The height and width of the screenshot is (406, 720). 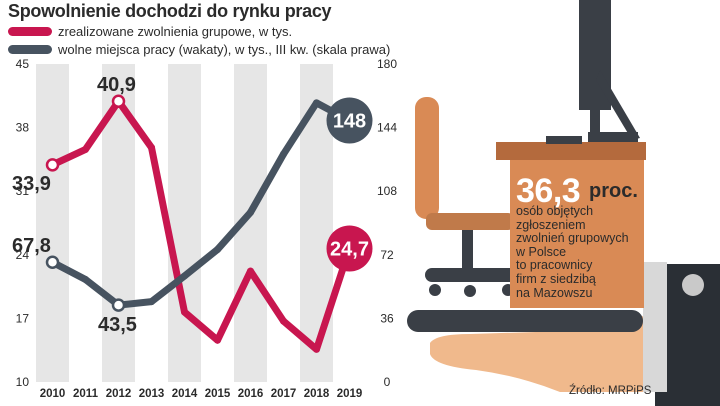 What do you see at coordinates (387, 382) in the screenshot?
I see `y-right-tick-label: 0` at bounding box center [387, 382].